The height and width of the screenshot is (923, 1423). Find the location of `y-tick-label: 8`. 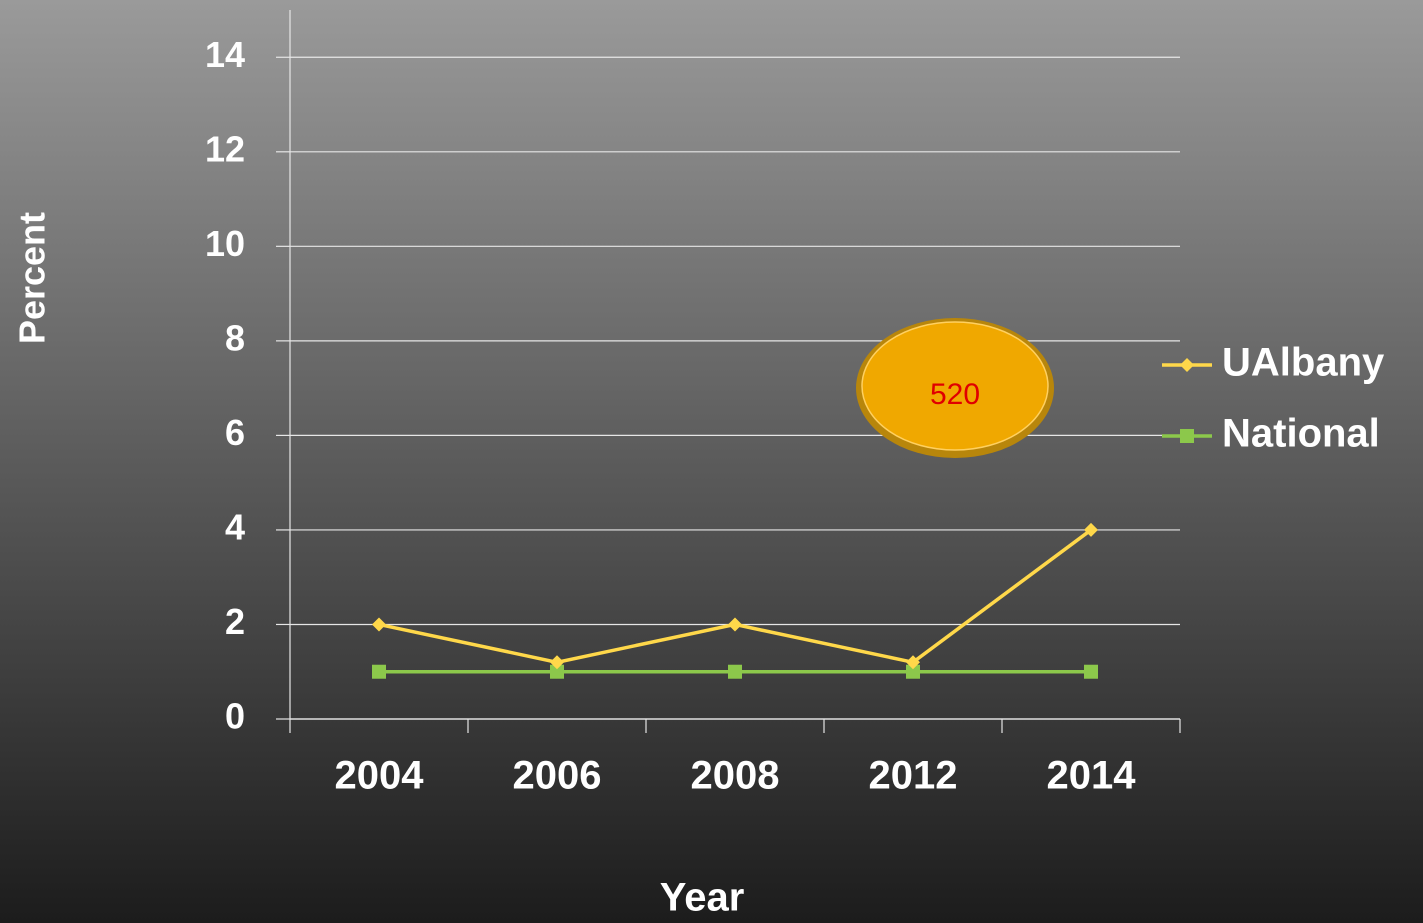

y-tick-label: 8 is located at coordinates (235, 337).